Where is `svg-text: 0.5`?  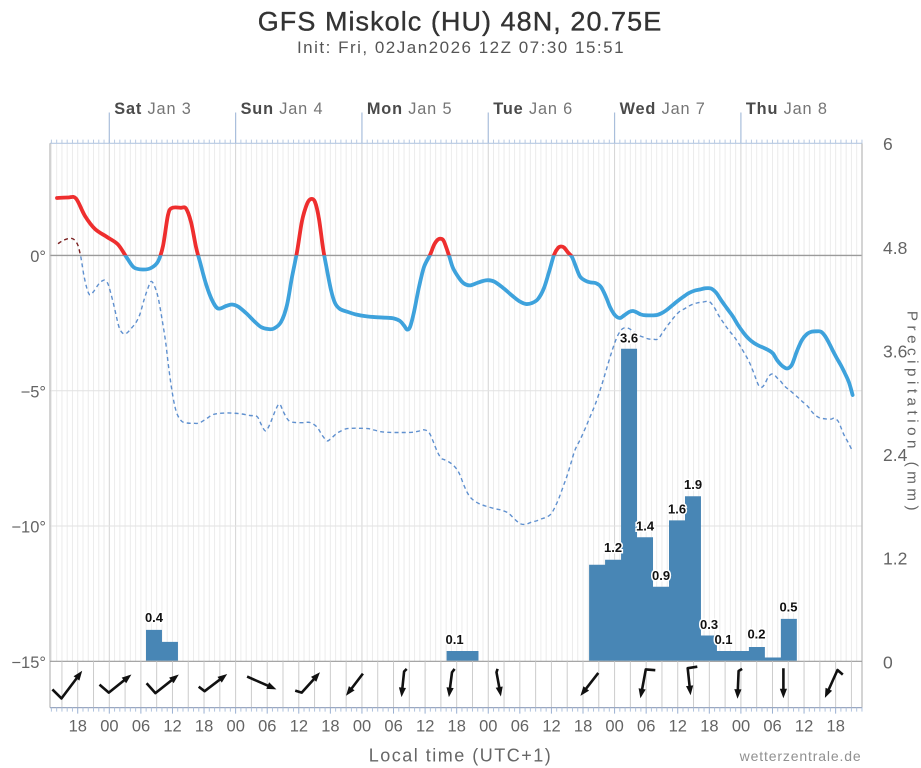 svg-text: 0.5 is located at coordinates (788, 607).